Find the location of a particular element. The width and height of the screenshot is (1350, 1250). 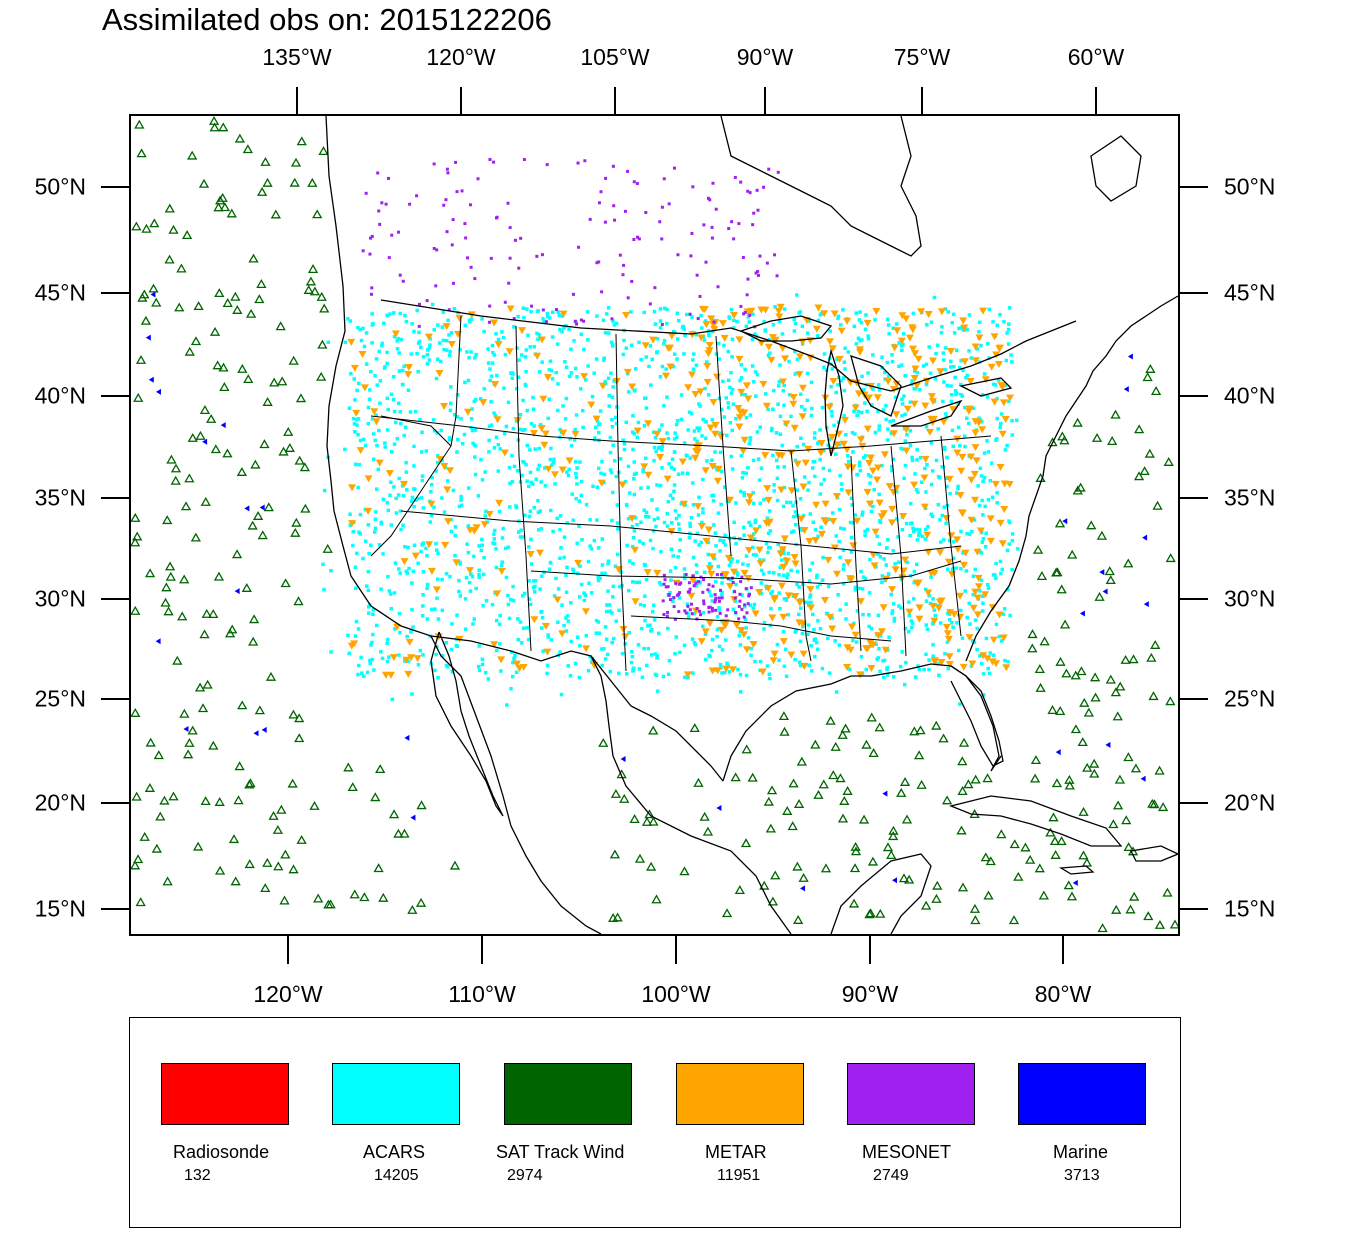

lake-superior is located at coordinates (786, 328).